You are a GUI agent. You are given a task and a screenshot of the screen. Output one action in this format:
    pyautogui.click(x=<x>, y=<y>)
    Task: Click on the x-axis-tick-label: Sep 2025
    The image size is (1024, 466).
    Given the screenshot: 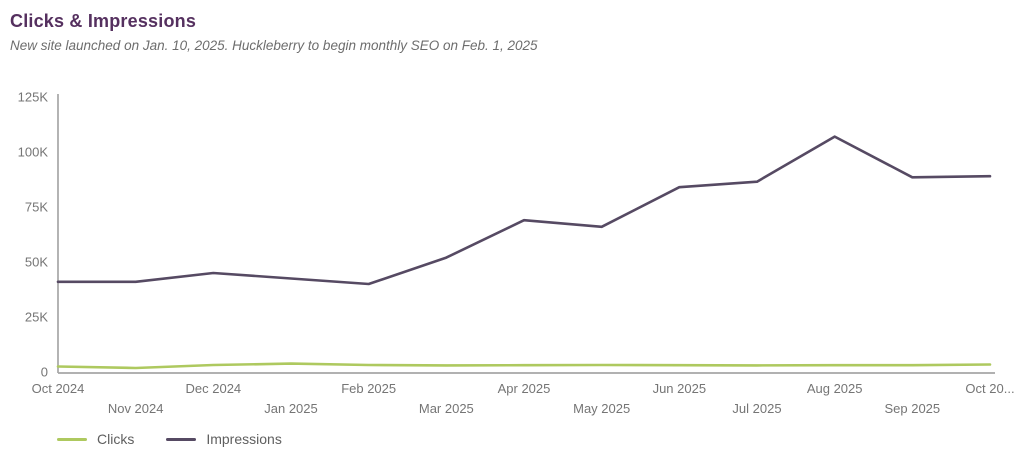 What is the action you would take?
    pyautogui.click(x=912, y=408)
    